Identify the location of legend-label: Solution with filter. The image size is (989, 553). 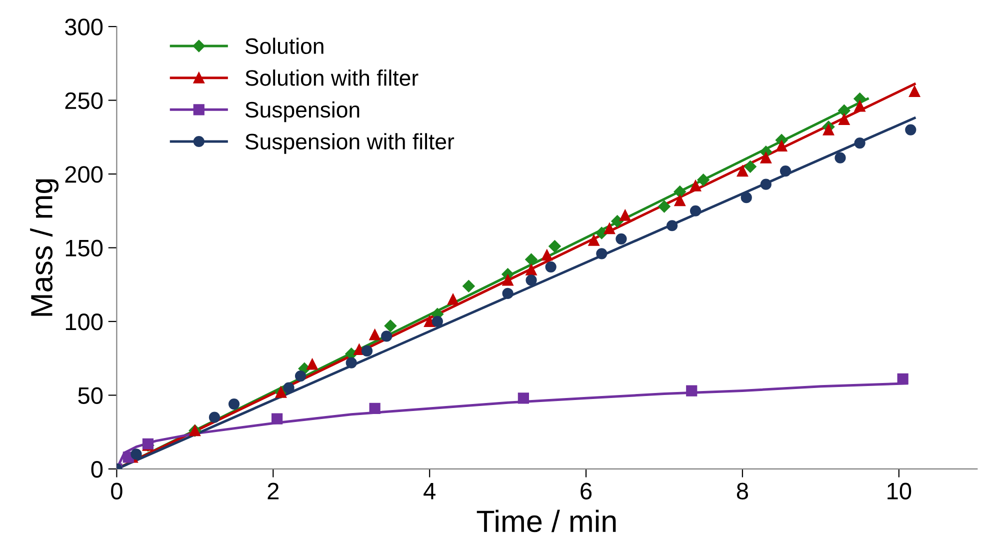
(331, 78).